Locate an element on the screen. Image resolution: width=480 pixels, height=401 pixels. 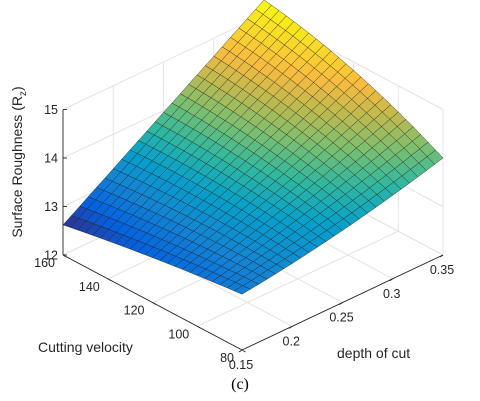
y-axis-label: Cutting velocity is located at coordinates (85, 347).